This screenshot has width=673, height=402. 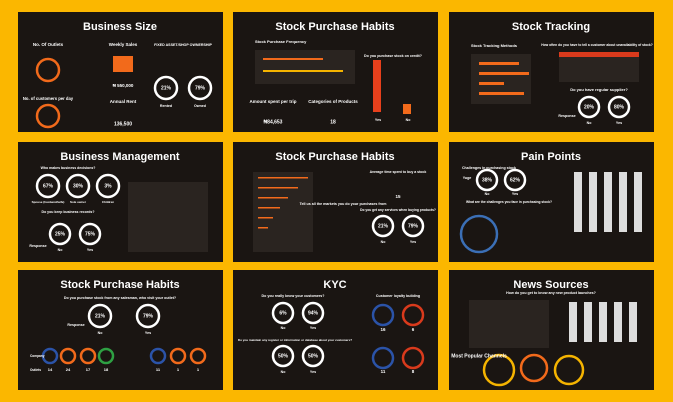 What do you see at coordinates (398, 296) in the screenshot?
I see `slide-text: Customer loyalty building` at bounding box center [398, 296].